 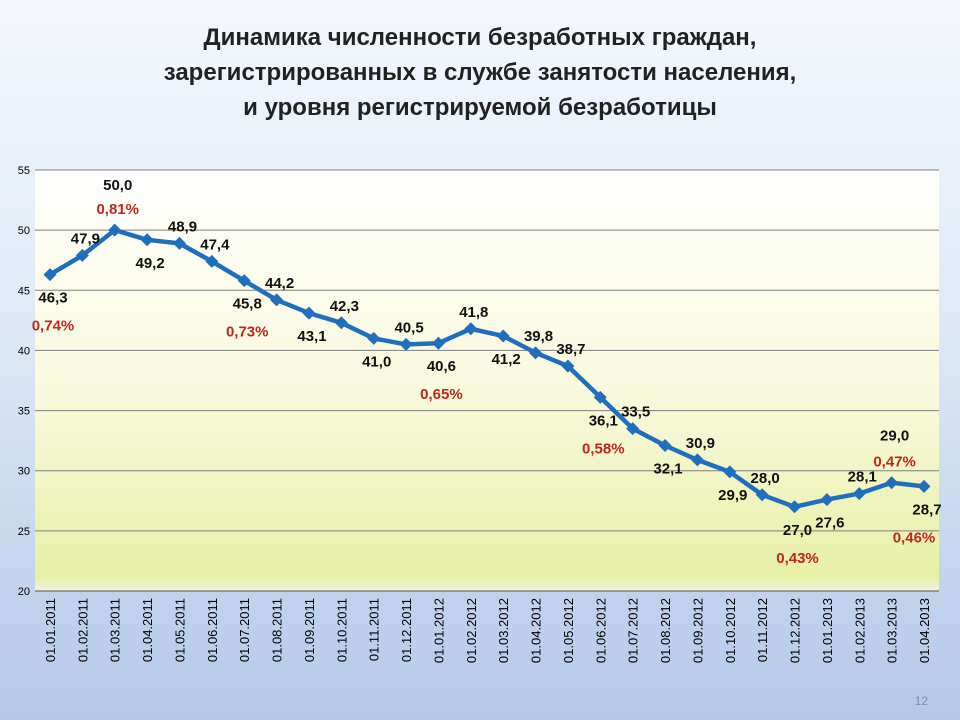 I want to click on data-label: 43,1, so click(x=311, y=336).